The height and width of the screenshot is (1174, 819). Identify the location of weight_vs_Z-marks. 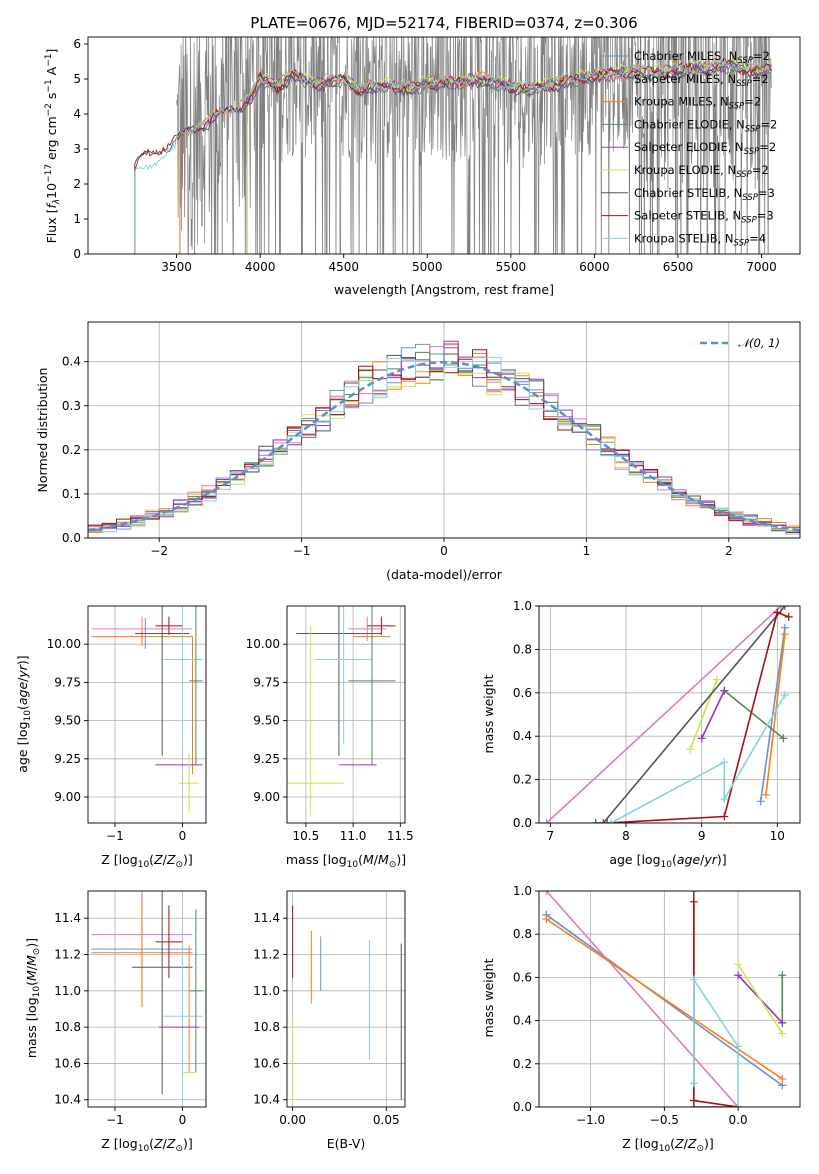
(664, 999).